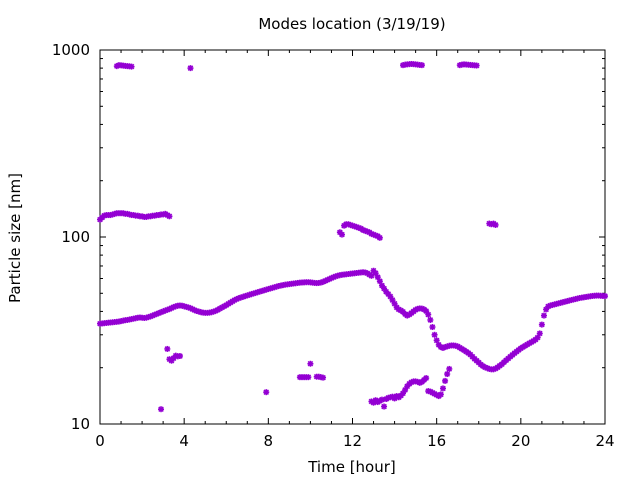 The width and height of the screenshot is (640, 480). Describe the element at coordinates (80, 424) in the screenshot. I see `y-tick-label: 10` at that location.